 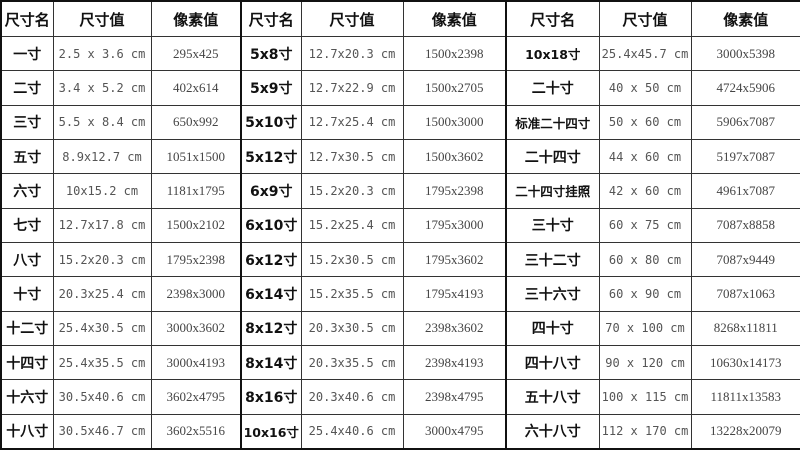 What do you see at coordinates (27, 88) in the screenshot?
I see `size-name-cell: 二寸` at bounding box center [27, 88].